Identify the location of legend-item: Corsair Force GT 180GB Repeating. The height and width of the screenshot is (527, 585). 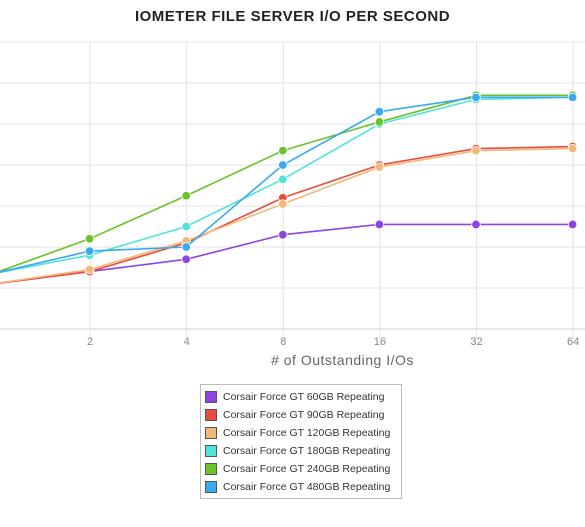
(301, 451).